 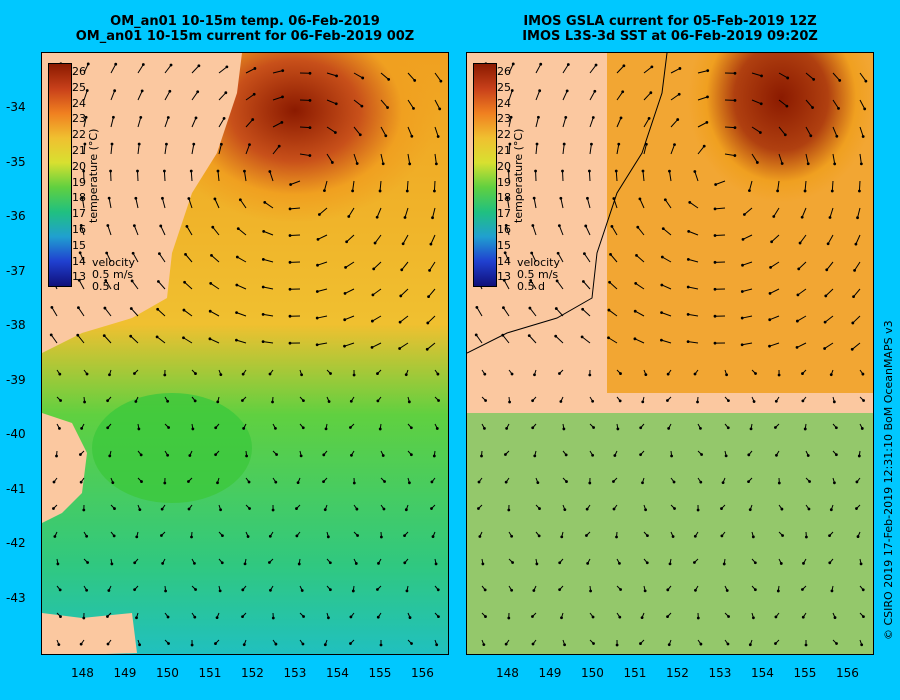 What do you see at coordinates (245, 21) in the screenshot?
I see `left-title-line1: OM_an01 10-15m temp. 06-Feb-2019` at bounding box center [245, 21].